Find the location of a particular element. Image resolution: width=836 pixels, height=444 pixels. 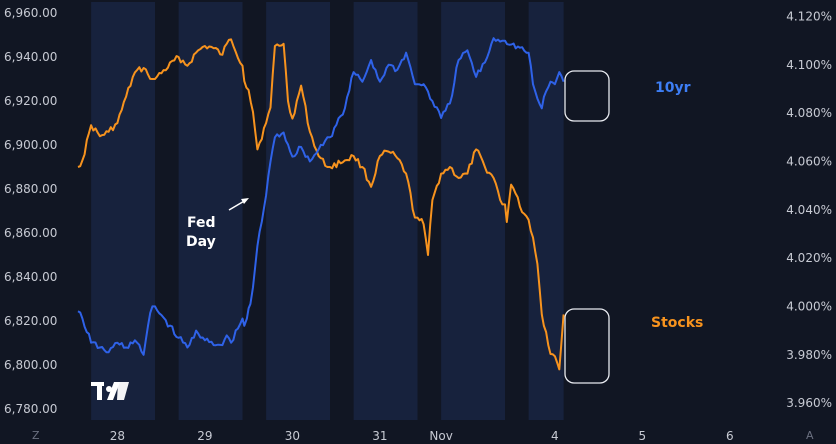

left-tick-label: 6,780.00 is located at coordinates (30, 409).